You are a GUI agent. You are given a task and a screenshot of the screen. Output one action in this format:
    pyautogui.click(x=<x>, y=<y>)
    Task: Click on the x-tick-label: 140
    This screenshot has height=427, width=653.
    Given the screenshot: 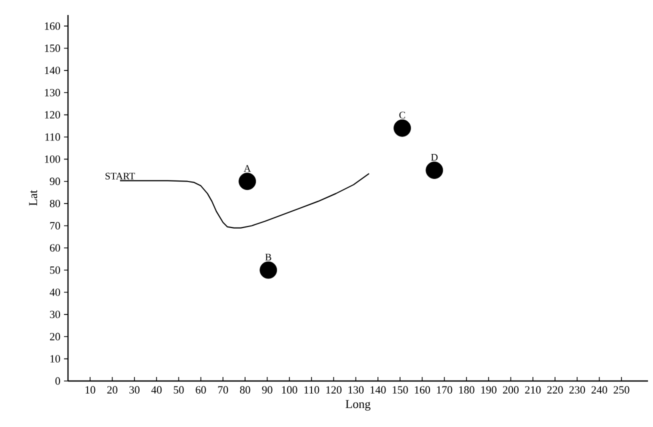 What is the action you would take?
    pyautogui.click(x=378, y=390)
    